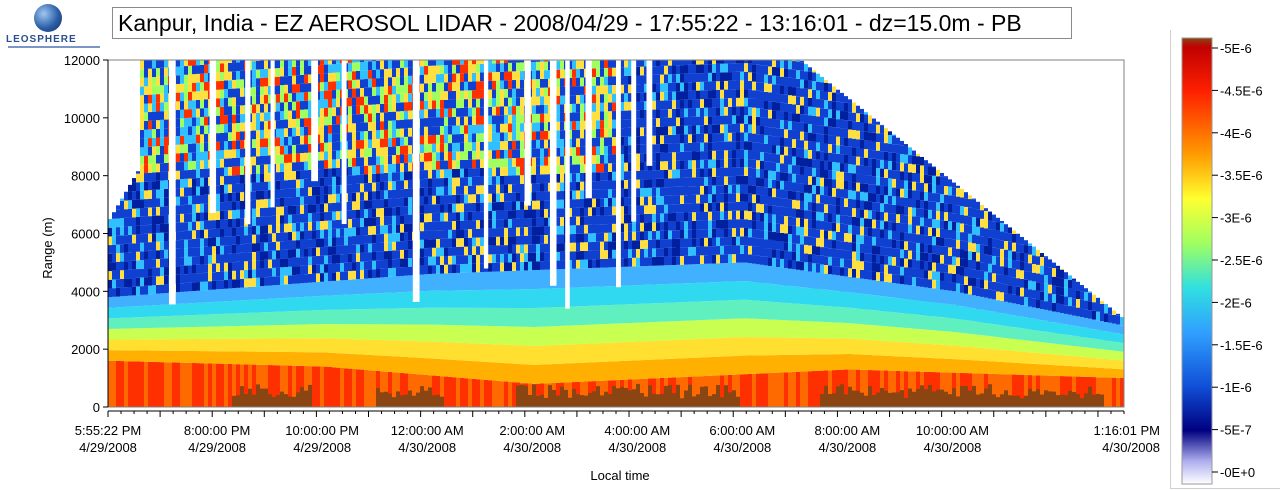 The image size is (1284, 490). I want to click on x-tick-label: 6:00:00 AM, so click(742, 430).